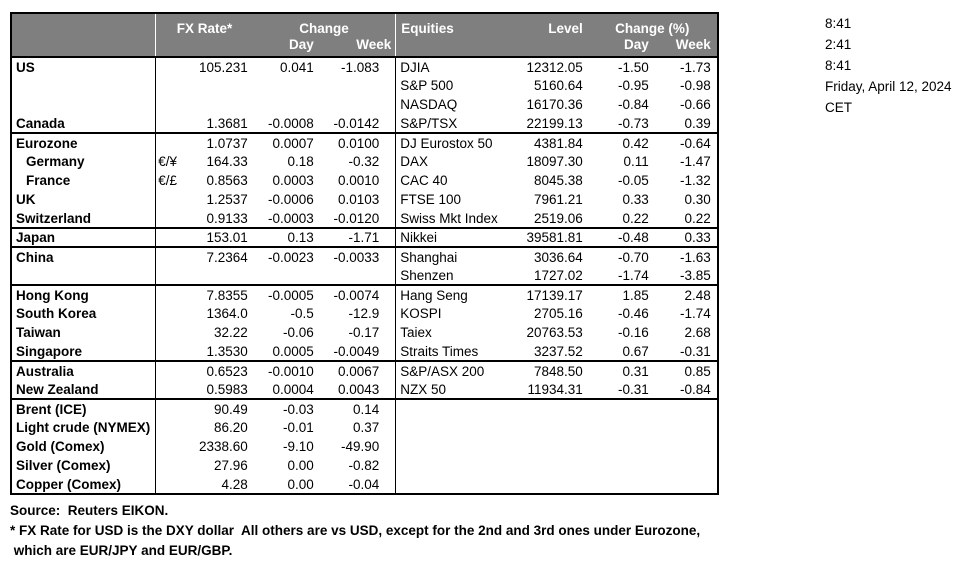 Image resolution: width=976 pixels, height=562 pixels. What do you see at coordinates (285, 390) in the screenshot?
I see `cell-day: 0.0004` at bounding box center [285, 390].